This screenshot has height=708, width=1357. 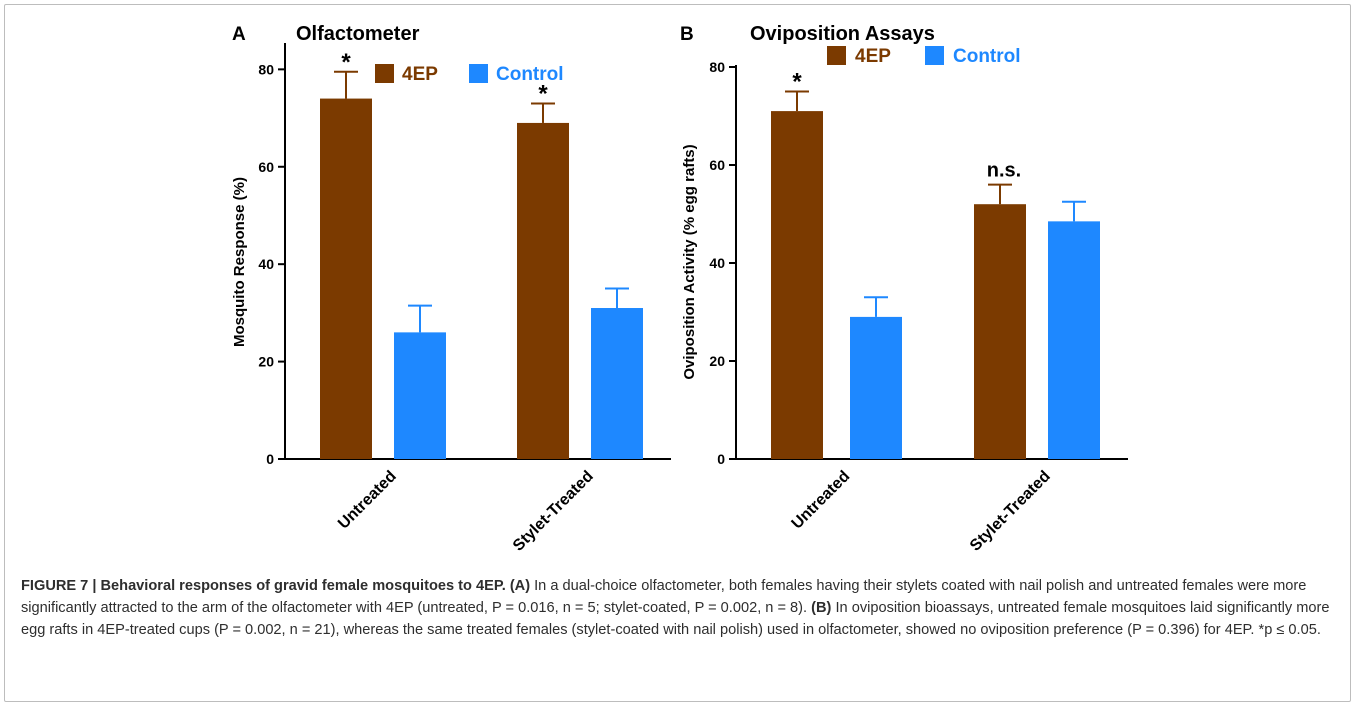 What do you see at coordinates (367, 500) in the screenshot?
I see `panel-a-category-label-0: Untreated` at bounding box center [367, 500].